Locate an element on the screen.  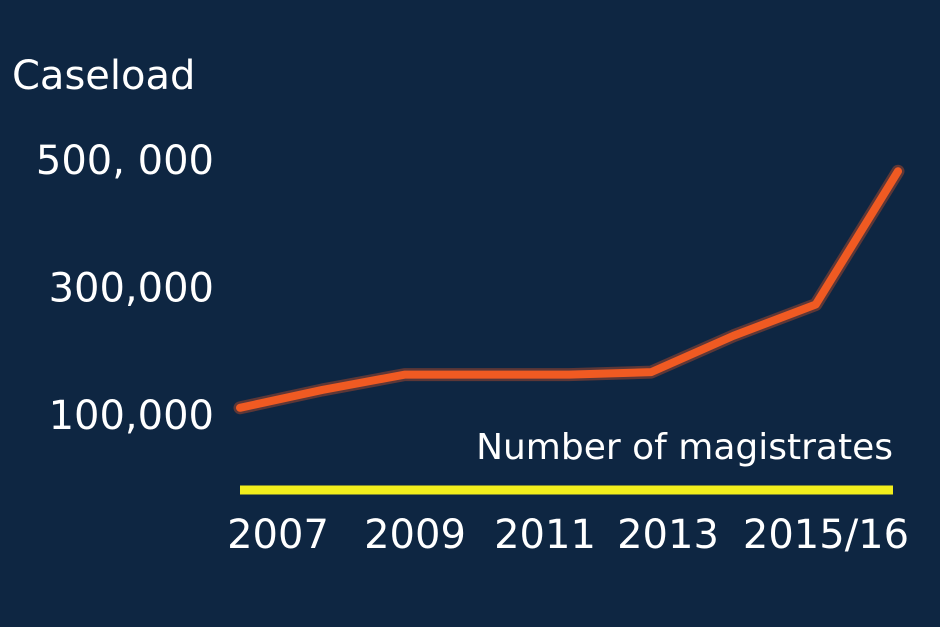
x-tick-label: 2015/16 is located at coordinates (826, 535).